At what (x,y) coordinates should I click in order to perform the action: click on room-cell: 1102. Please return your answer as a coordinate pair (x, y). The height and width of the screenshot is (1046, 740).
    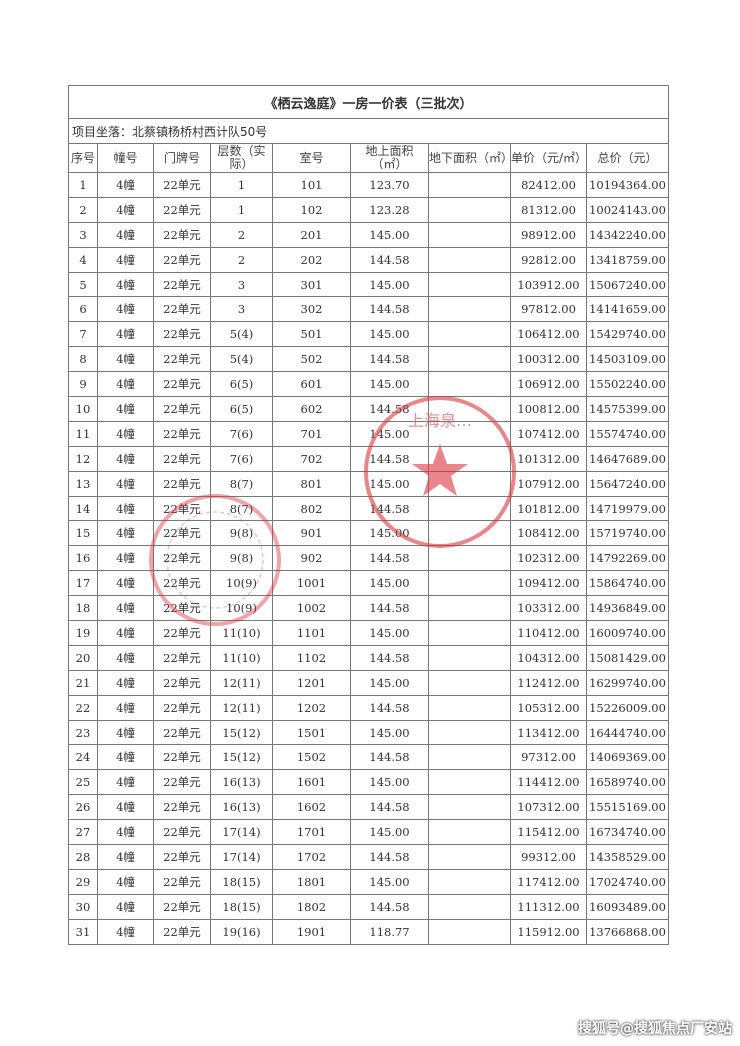
    Looking at the image, I should click on (311, 657).